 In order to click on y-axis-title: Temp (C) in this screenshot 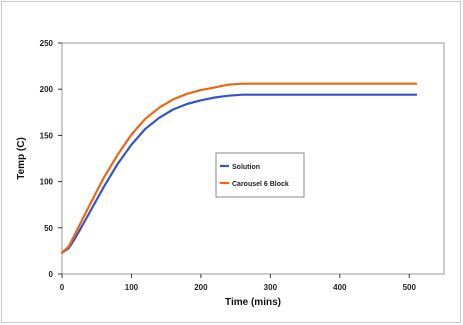, I will do `click(21, 158)`.